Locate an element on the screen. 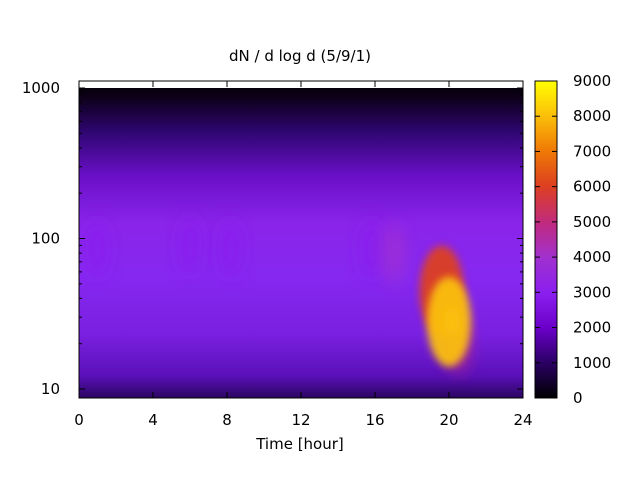 This screenshot has width=640, height=480. colorbar-tick-label: 7000 is located at coordinates (592, 151).